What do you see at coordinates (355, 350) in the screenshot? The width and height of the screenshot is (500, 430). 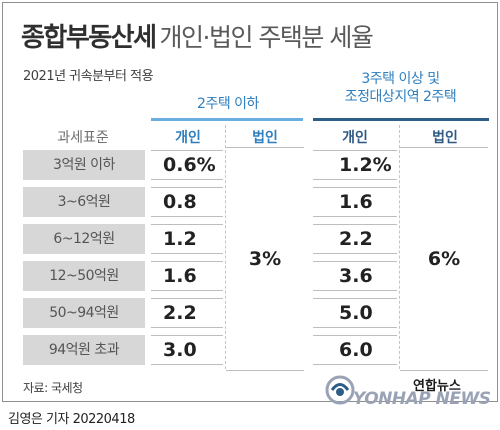 I see `rate-cell: 6.0` at bounding box center [355, 350].